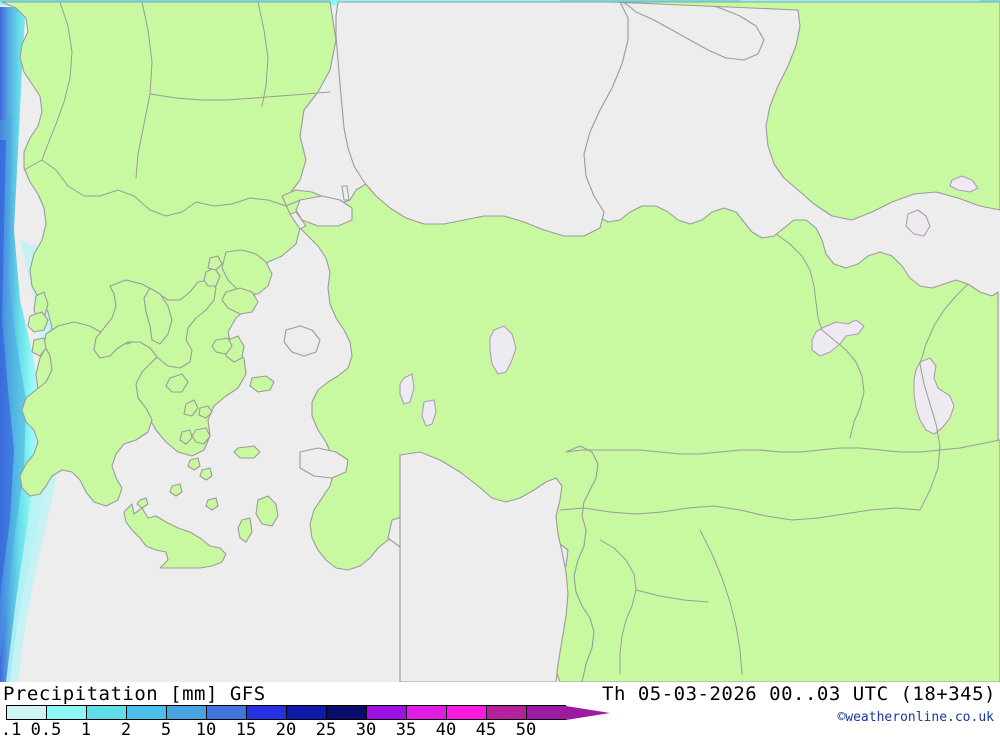  What do you see at coordinates (694, 31) in the screenshot?
I see `sea-azov` at bounding box center [694, 31].